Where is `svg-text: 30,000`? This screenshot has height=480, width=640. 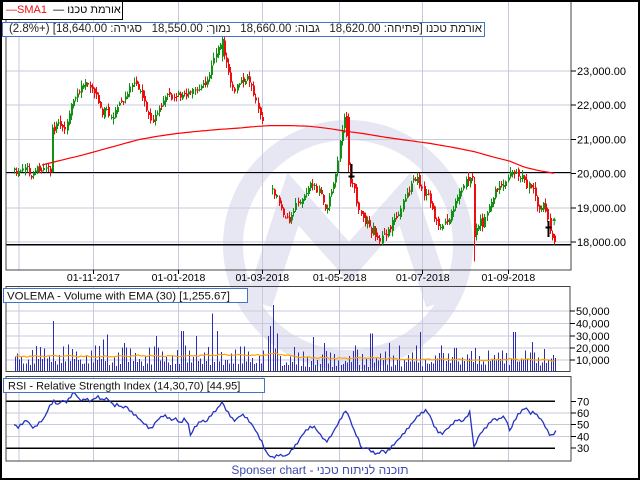
svg-text: 30,000 is located at coordinates (593, 337).